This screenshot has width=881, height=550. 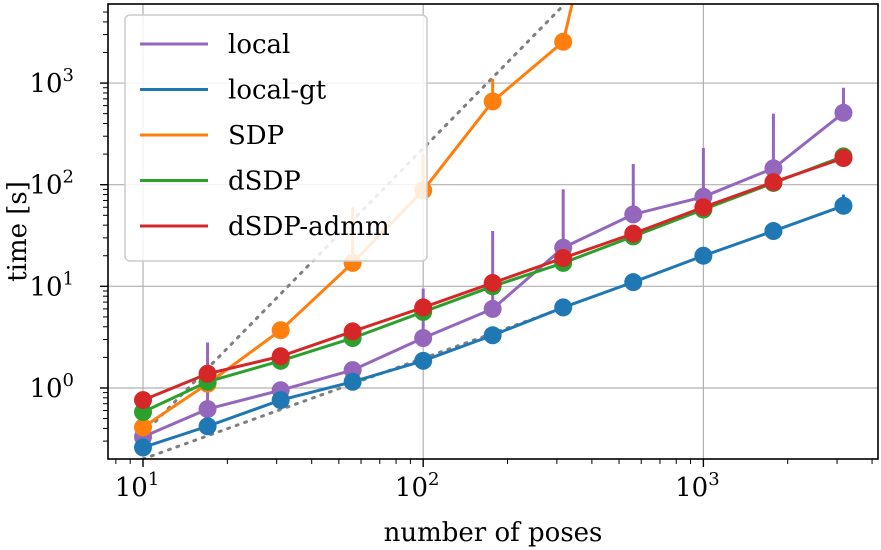 What do you see at coordinates (51, 387) in the screenshot?
I see `y-tick-label: 100` at bounding box center [51, 387].